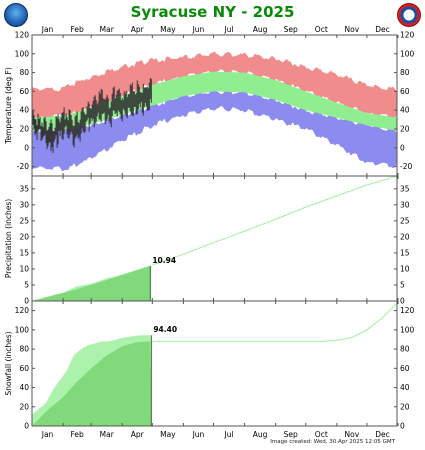 The width and height of the screenshot is (425, 450). What do you see at coordinates (107, 29) in the screenshot?
I see `month-label-top: Mar` at bounding box center [107, 29].